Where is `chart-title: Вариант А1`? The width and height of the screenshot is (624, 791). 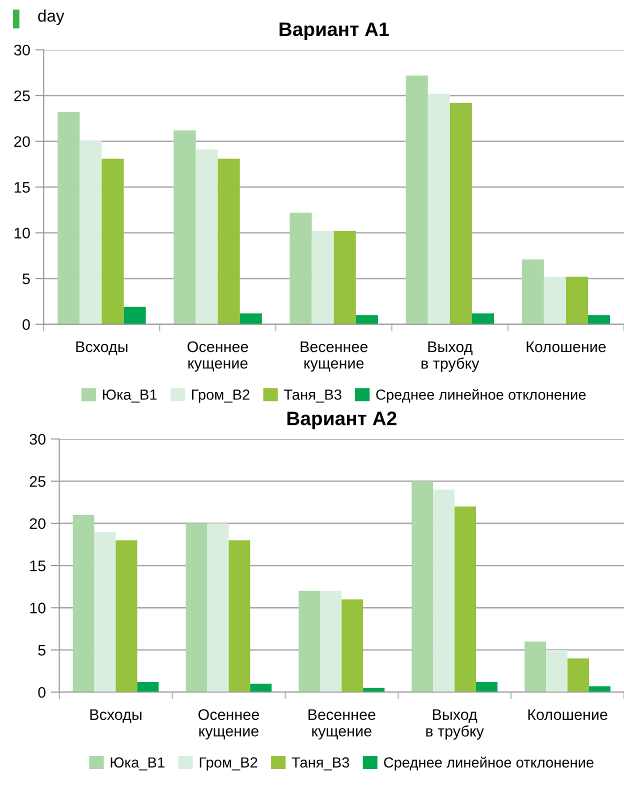 chart-title: Вариант А1 is located at coordinates (334, 31).